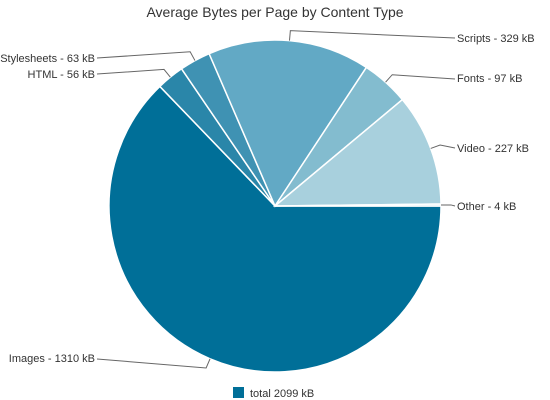 The width and height of the screenshot is (550, 400). I want to click on leader-line-video, so click(443, 146).